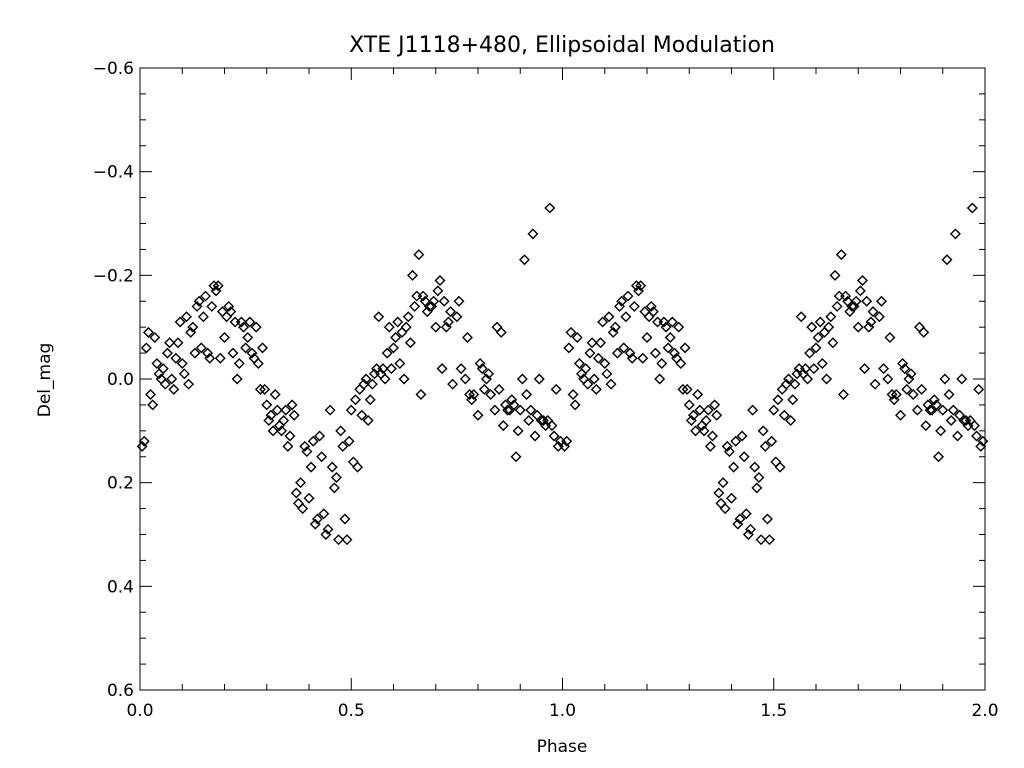 The image size is (1024, 768). Describe the element at coordinates (113, 276) in the screenshot. I see `y-tick-label: −0.2` at that location.